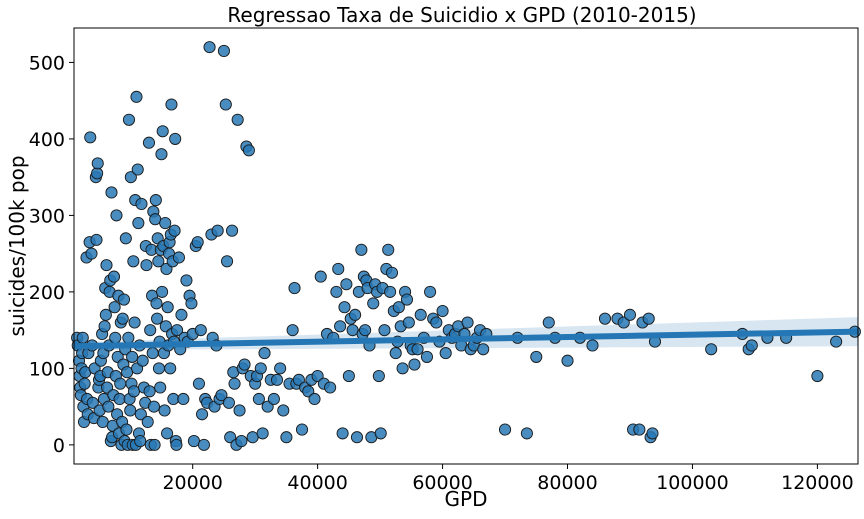 The width and height of the screenshot is (864, 519). What do you see at coordinates (817, 483) in the screenshot?
I see `x-tick-label: 120000` at bounding box center [817, 483].